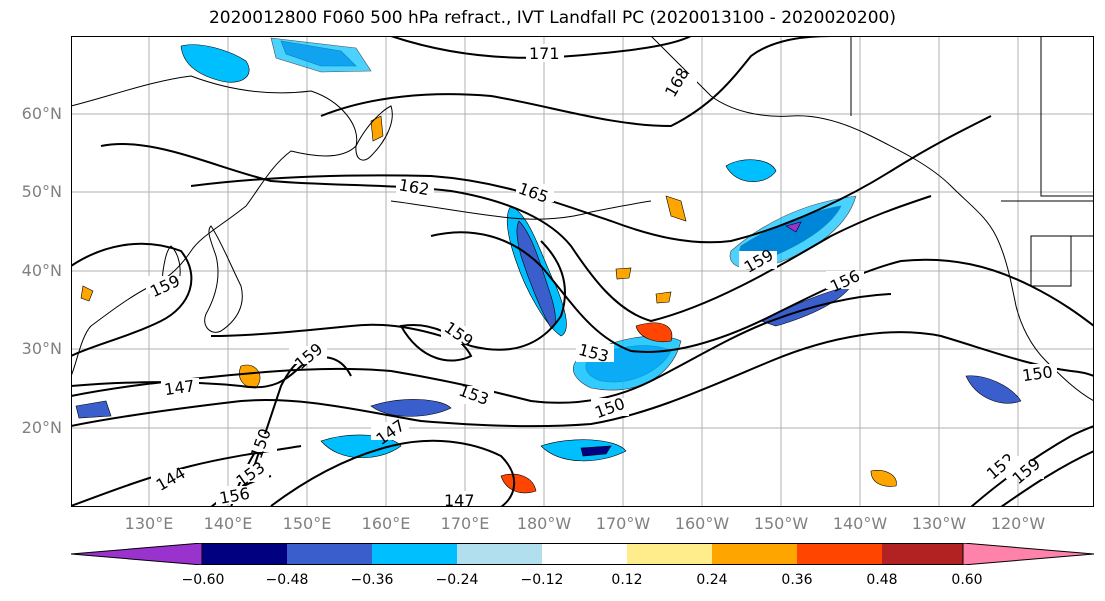  What do you see at coordinates (1062, 261) in the screenshot?
I see `border-states` at bounding box center [1062, 261].